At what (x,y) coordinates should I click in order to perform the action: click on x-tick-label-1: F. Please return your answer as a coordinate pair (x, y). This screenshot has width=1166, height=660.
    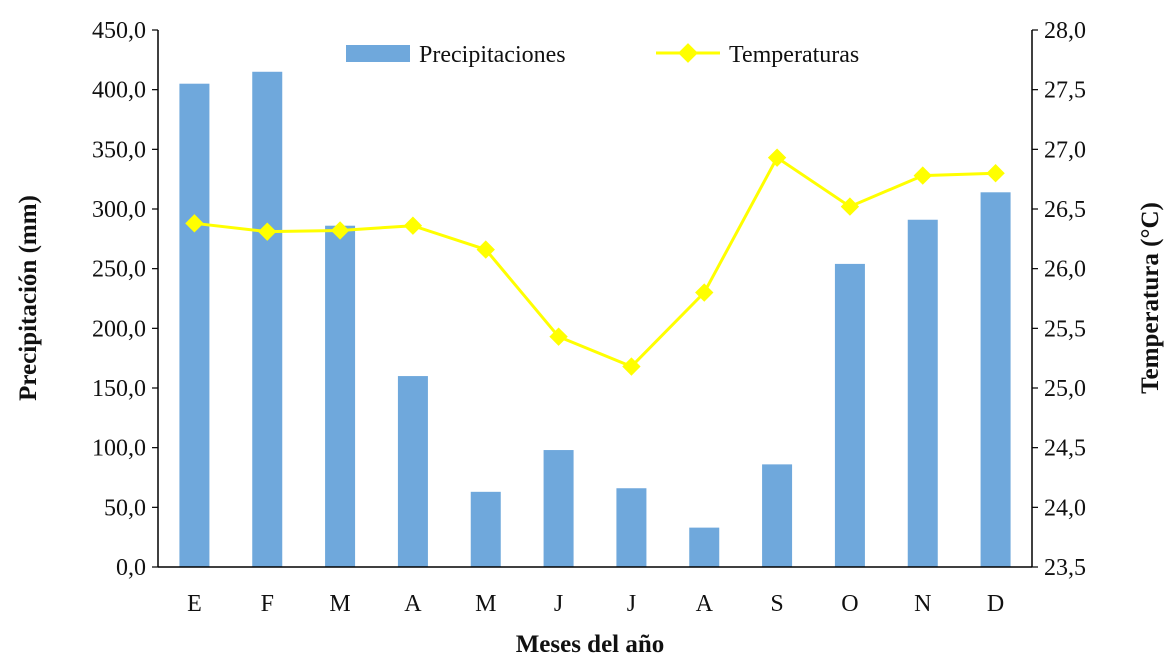
    Looking at the image, I should click on (267, 604).